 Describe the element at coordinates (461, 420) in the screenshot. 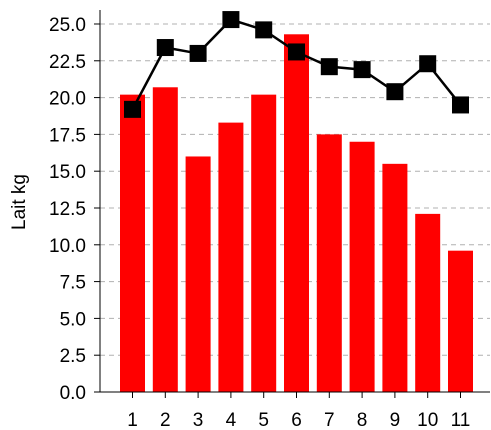

I see `x-tick-label: 11` at that location.